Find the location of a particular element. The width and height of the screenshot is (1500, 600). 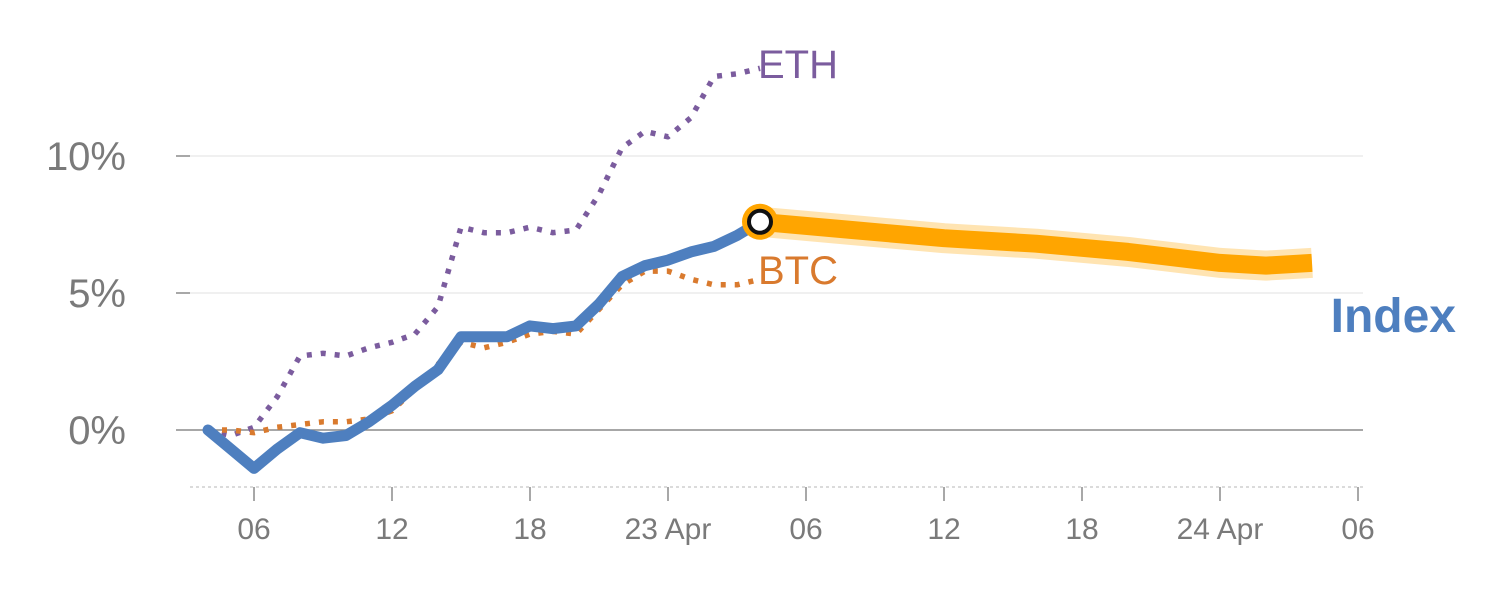

series-line-btc is located at coordinates (484, 352).